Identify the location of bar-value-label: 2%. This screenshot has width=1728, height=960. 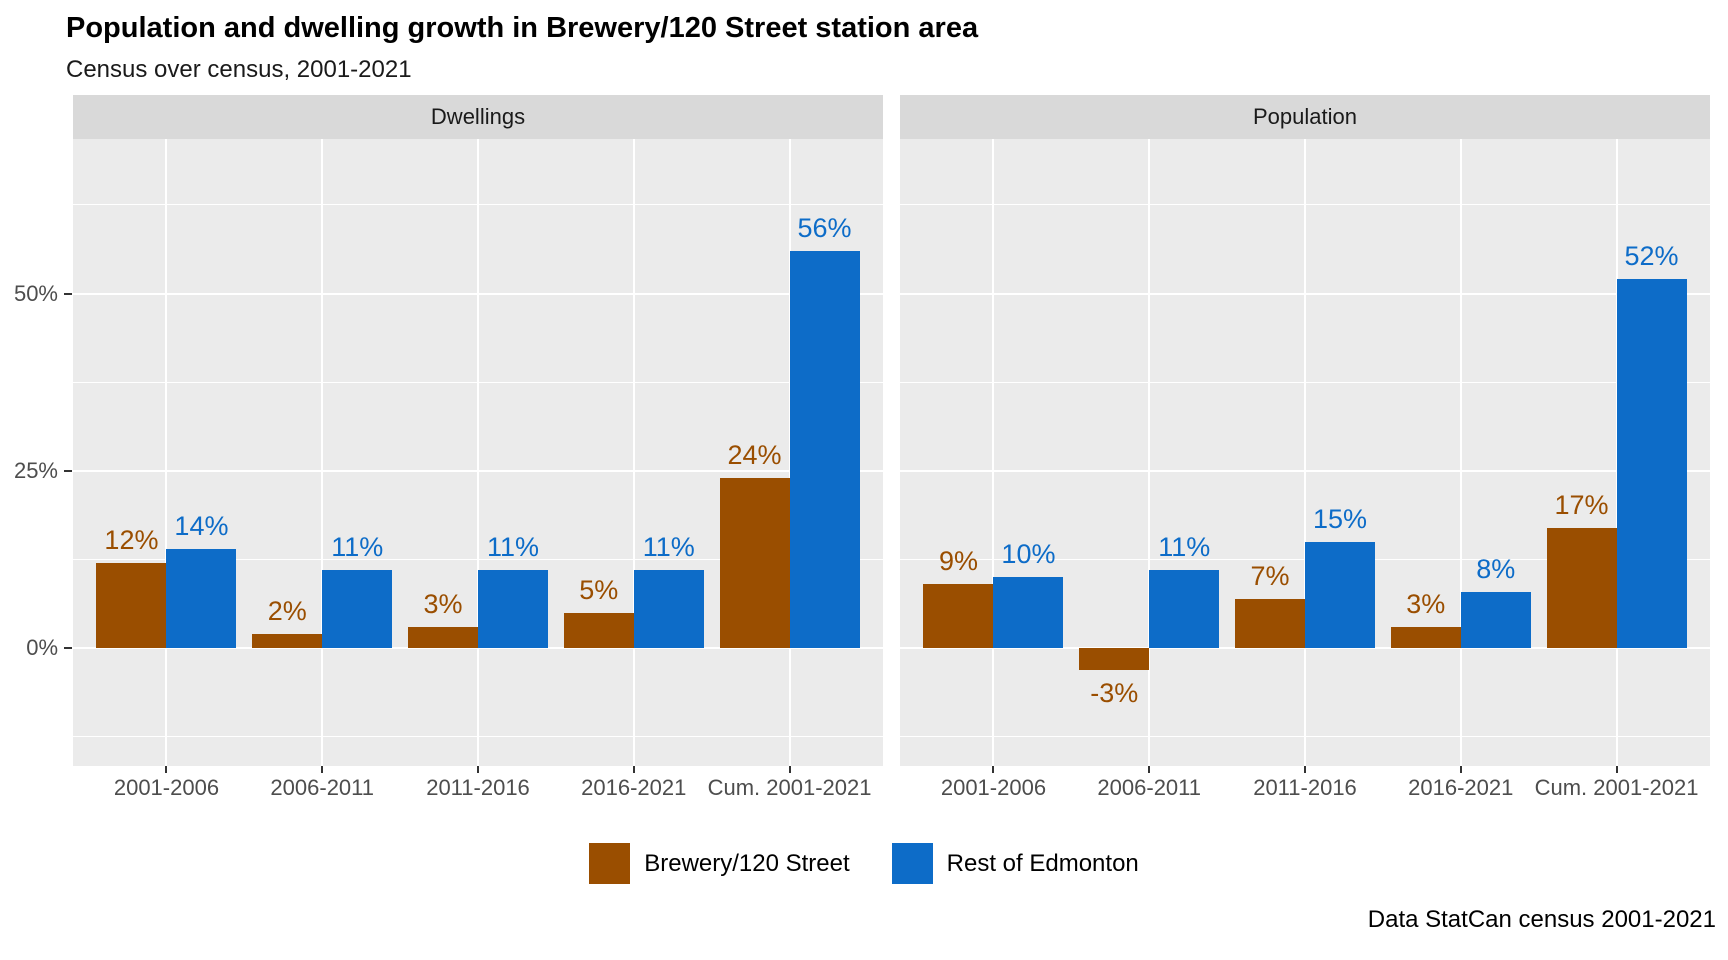
(287, 611).